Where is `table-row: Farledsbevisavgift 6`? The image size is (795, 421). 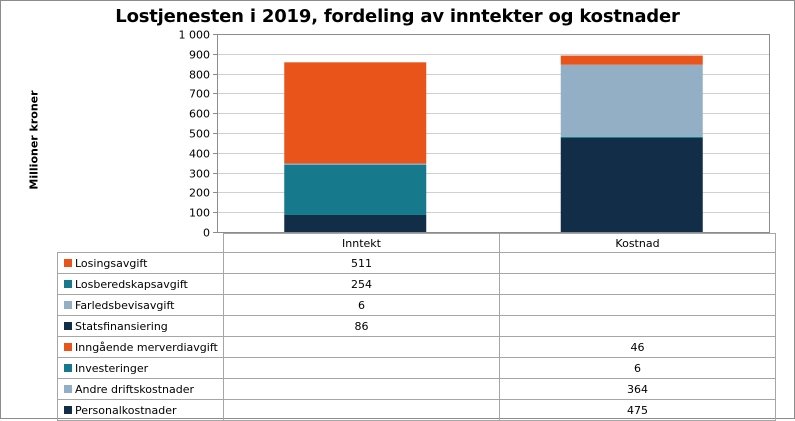
table-row: Farledsbevisavgift 6 is located at coordinates (416, 305).